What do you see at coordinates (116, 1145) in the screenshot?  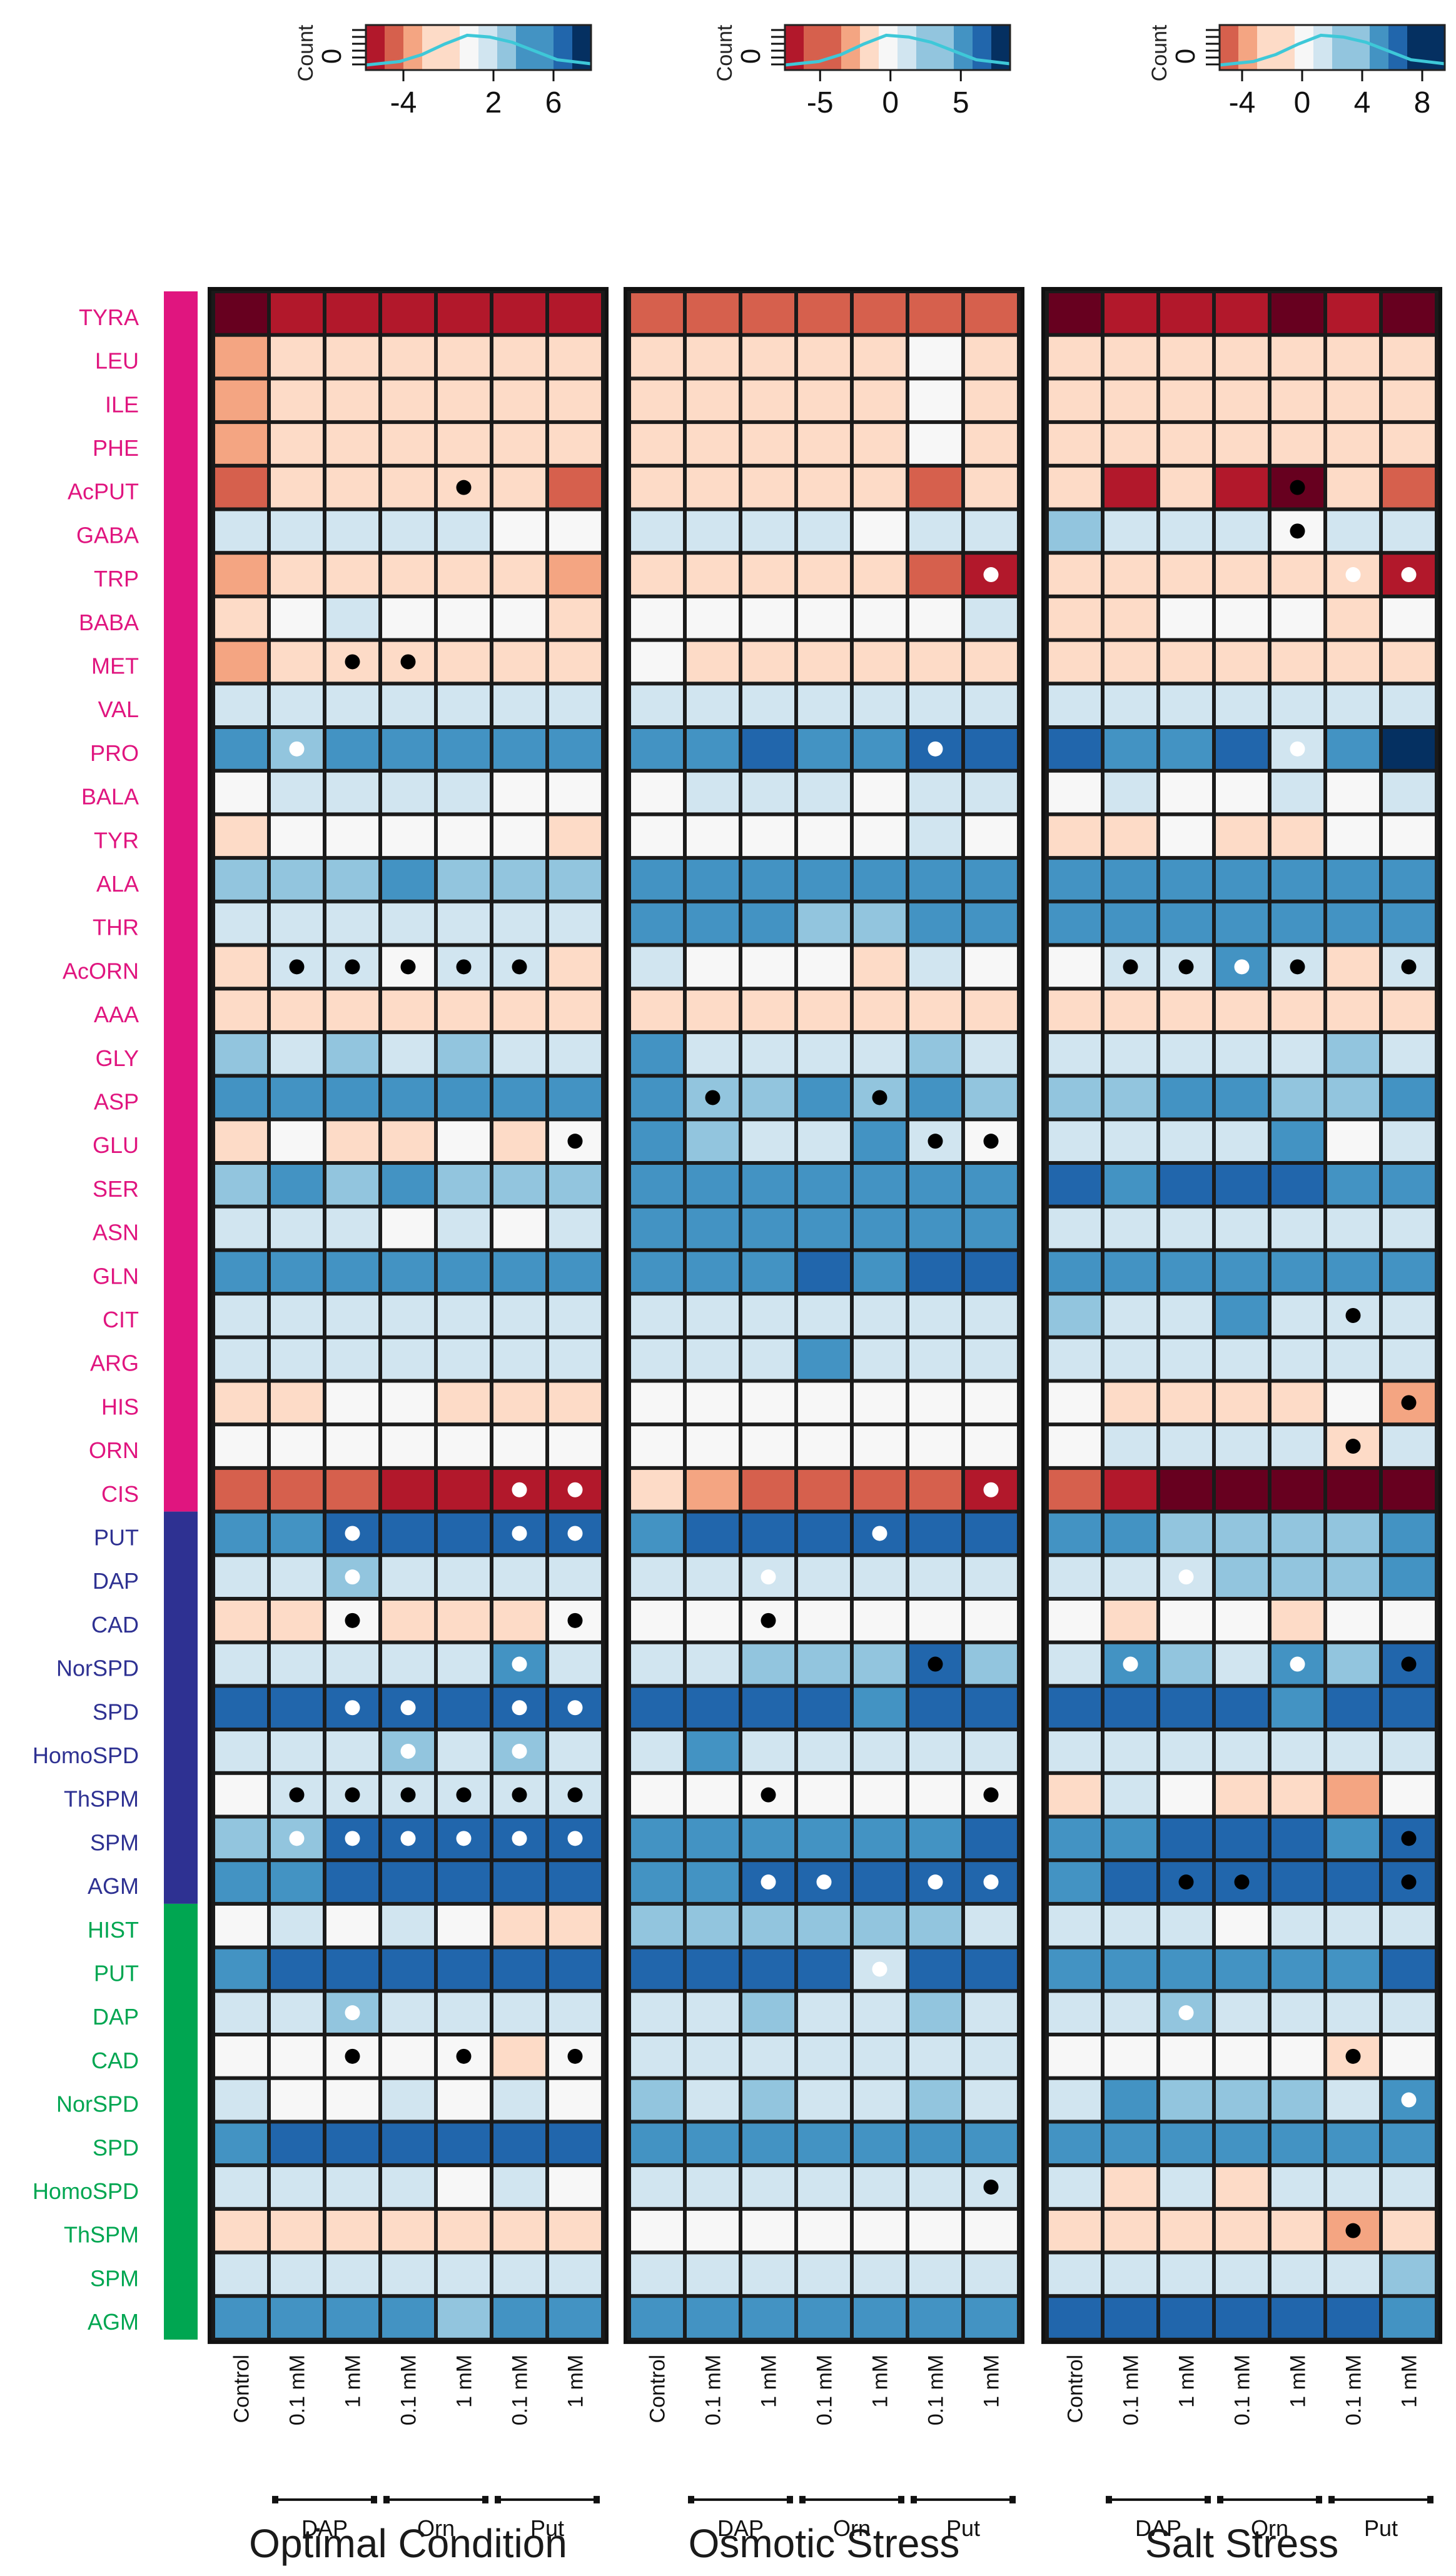 I see `row-label: GLU` at bounding box center [116, 1145].